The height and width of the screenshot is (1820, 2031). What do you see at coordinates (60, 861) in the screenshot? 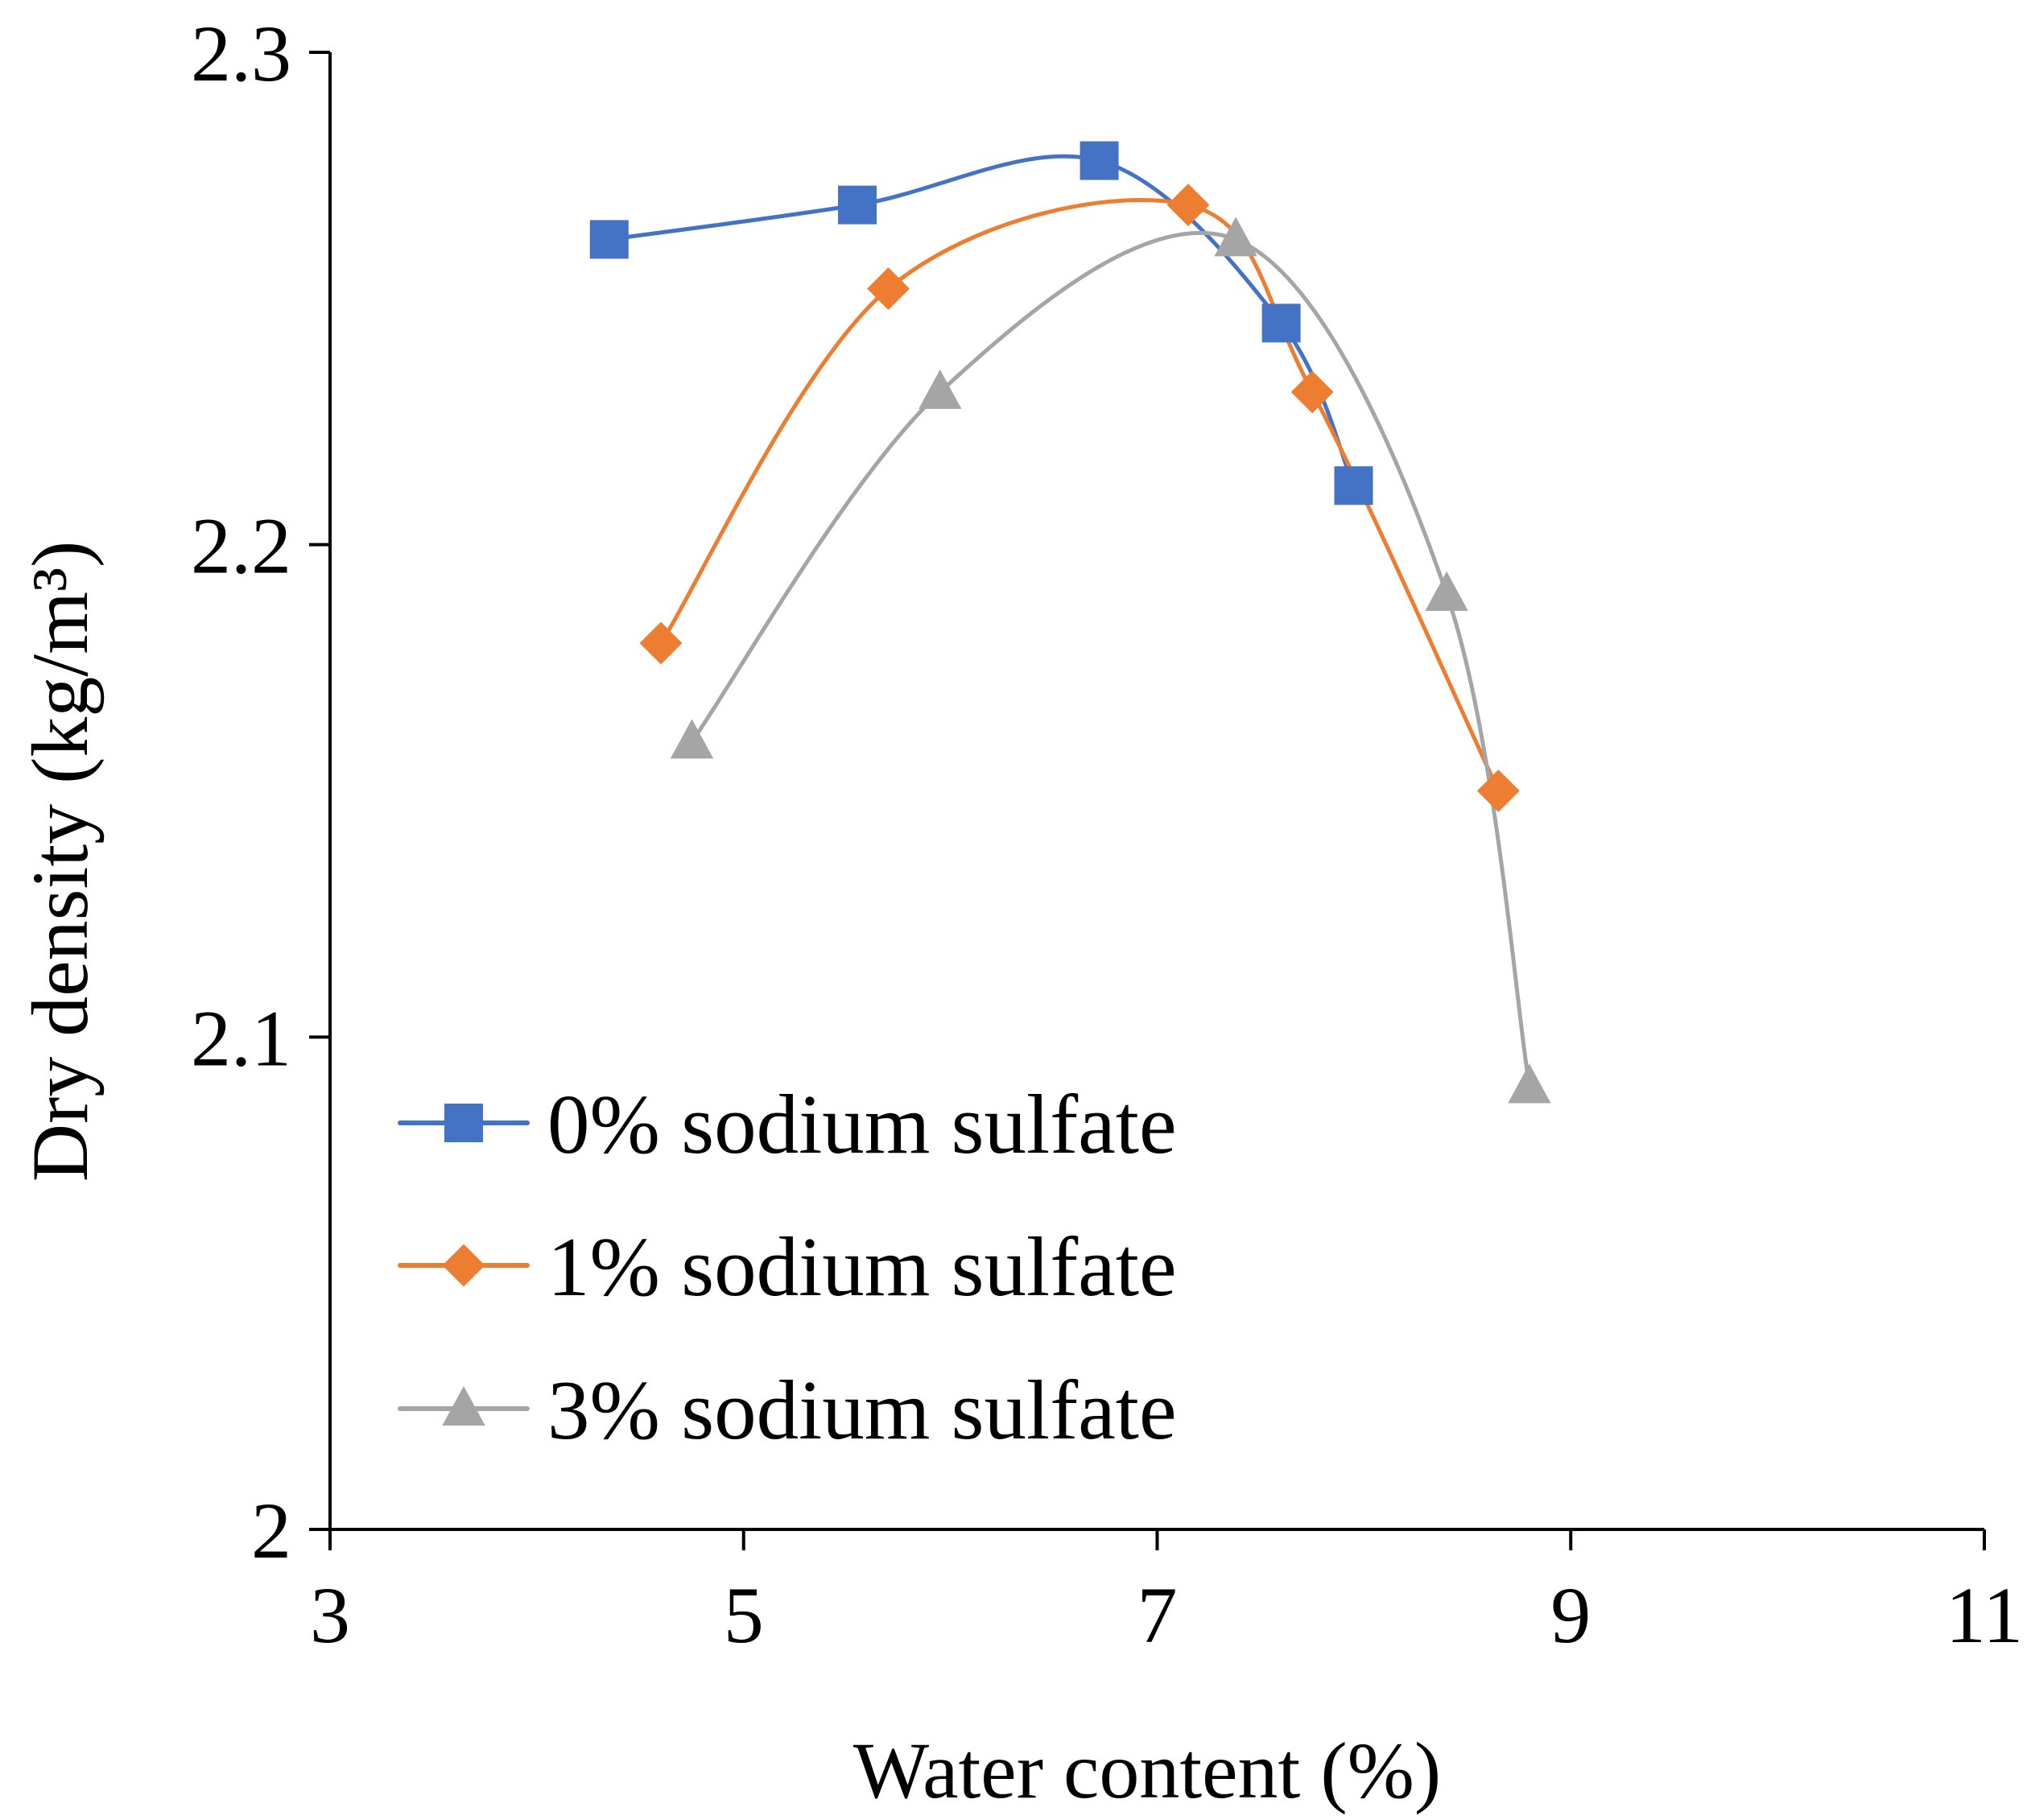
I see `y-axis-title: Dry density (kg/m³)` at bounding box center [60, 861].